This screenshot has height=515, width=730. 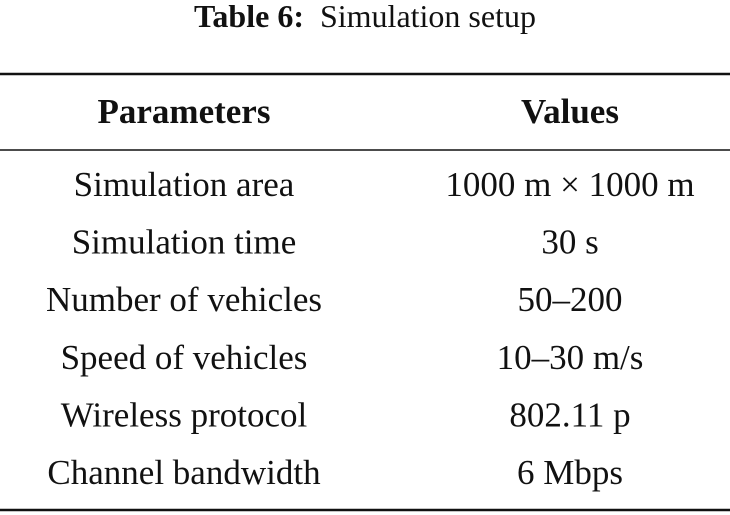 What do you see at coordinates (570, 299) in the screenshot?
I see `table-cell: 50–200` at bounding box center [570, 299].